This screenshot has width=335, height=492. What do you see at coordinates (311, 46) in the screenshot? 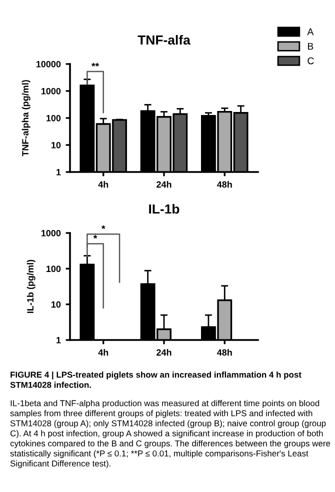
I see `legend-label: B` at bounding box center [311, 46].